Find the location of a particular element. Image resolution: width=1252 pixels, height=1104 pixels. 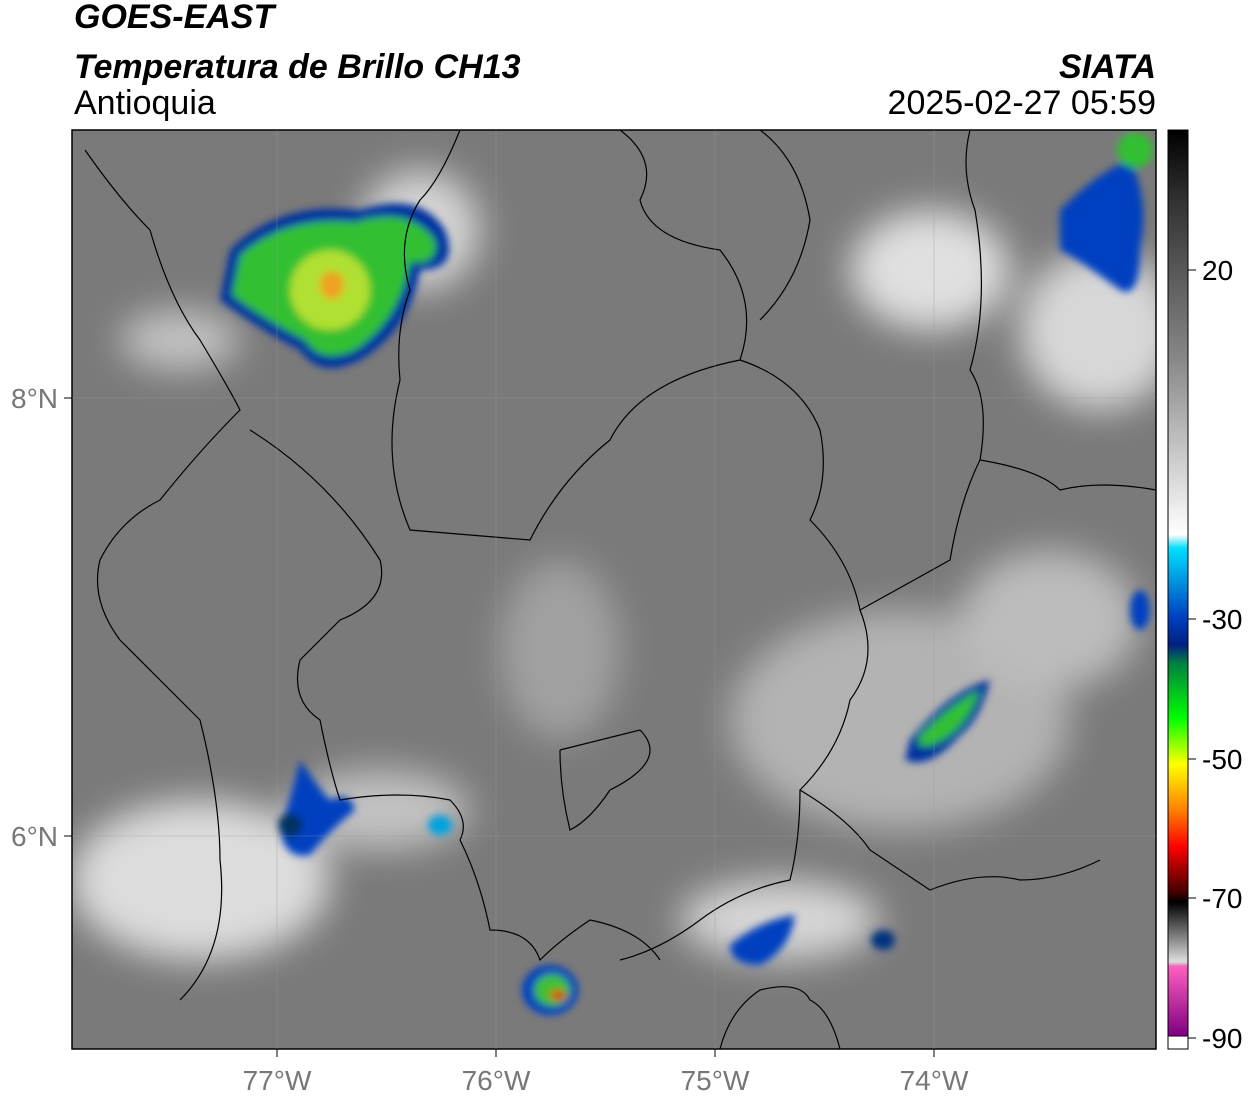

colorbar-label: -90 is located at coordinates (1222, 1038).